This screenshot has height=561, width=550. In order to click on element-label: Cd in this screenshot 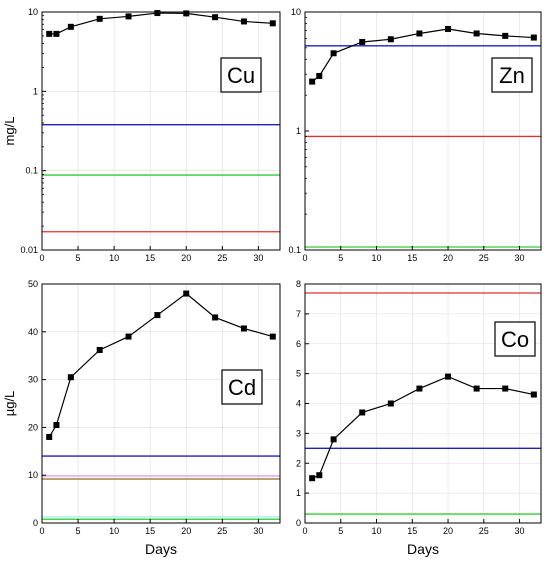, I will do `click(242, 387)`.